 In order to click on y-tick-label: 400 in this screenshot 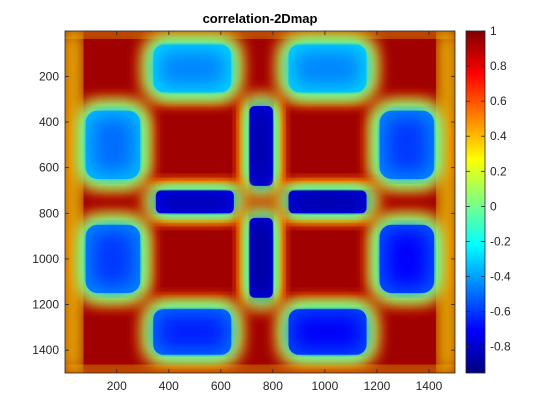, I will do `click(49, 122)`.